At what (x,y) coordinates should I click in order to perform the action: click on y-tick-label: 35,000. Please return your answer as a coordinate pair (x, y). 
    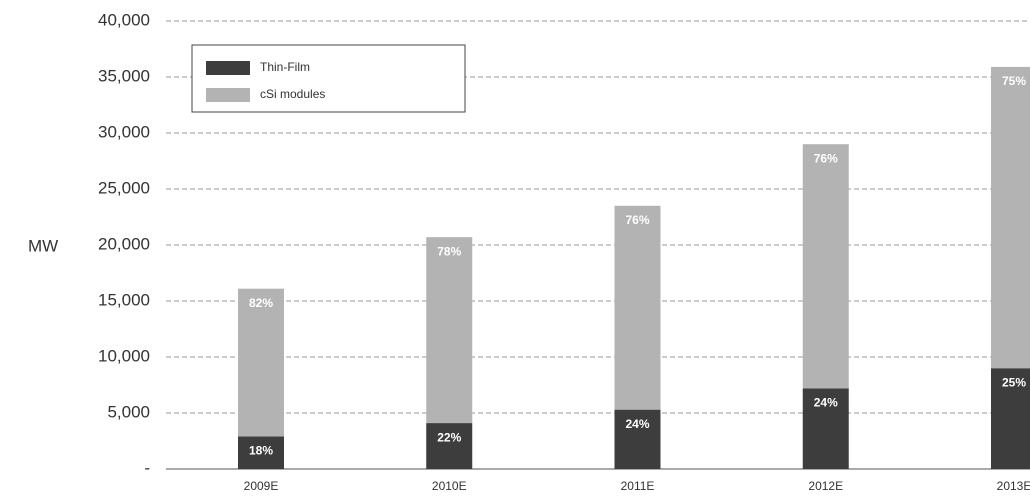
    Looking at the image, I should click on (124, 75).